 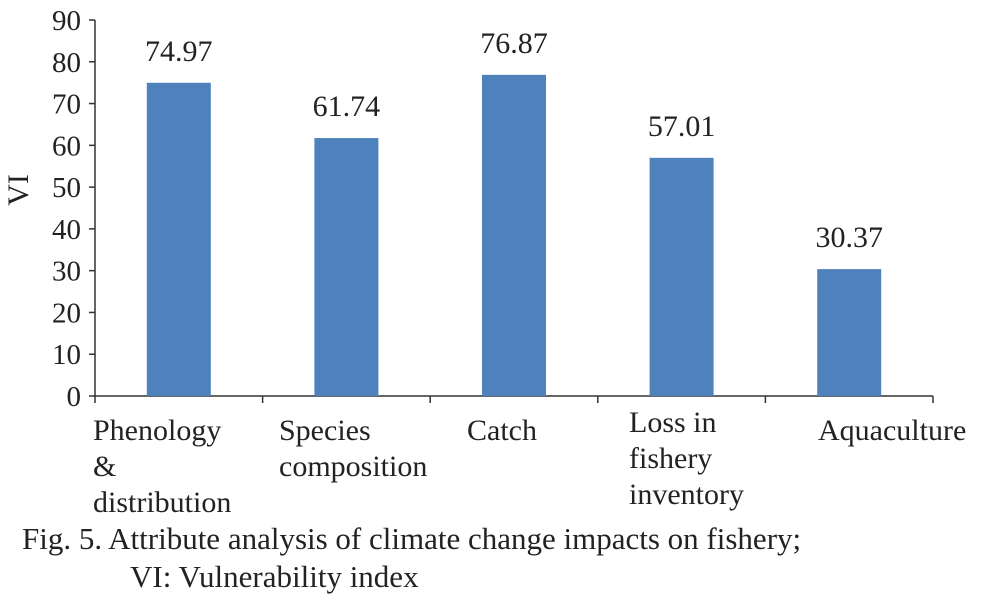 I want to click on category-label: Catch, so click(x=502, y=430).